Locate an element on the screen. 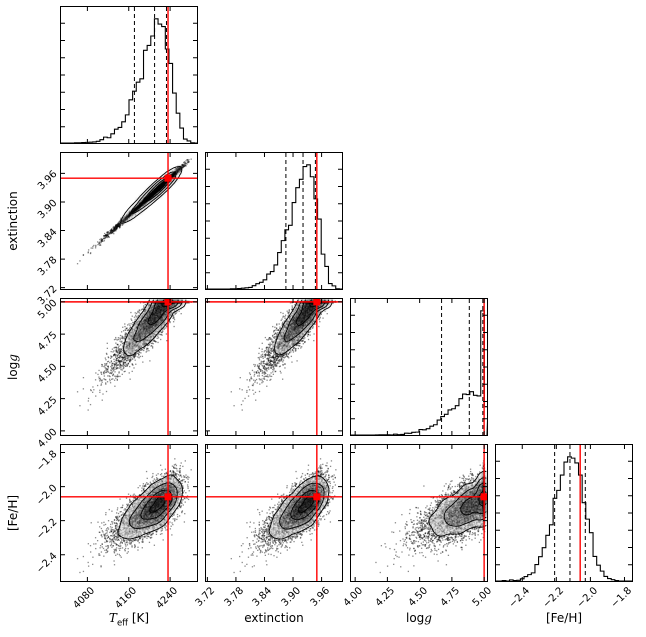 The width and height of the screenshot is (646, 637). x-tick-label-extinction-1: 3.78 is located at coordinates (234, 597).